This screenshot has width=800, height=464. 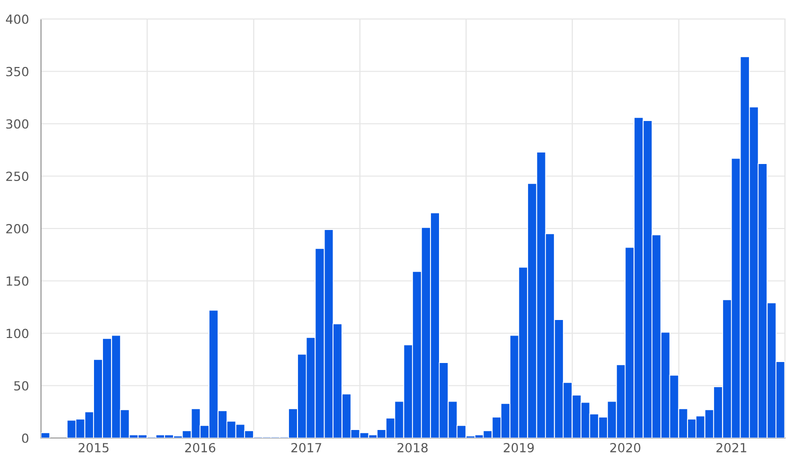 I want to click on x-tick-label: 2017, so click(x=306, y=447).